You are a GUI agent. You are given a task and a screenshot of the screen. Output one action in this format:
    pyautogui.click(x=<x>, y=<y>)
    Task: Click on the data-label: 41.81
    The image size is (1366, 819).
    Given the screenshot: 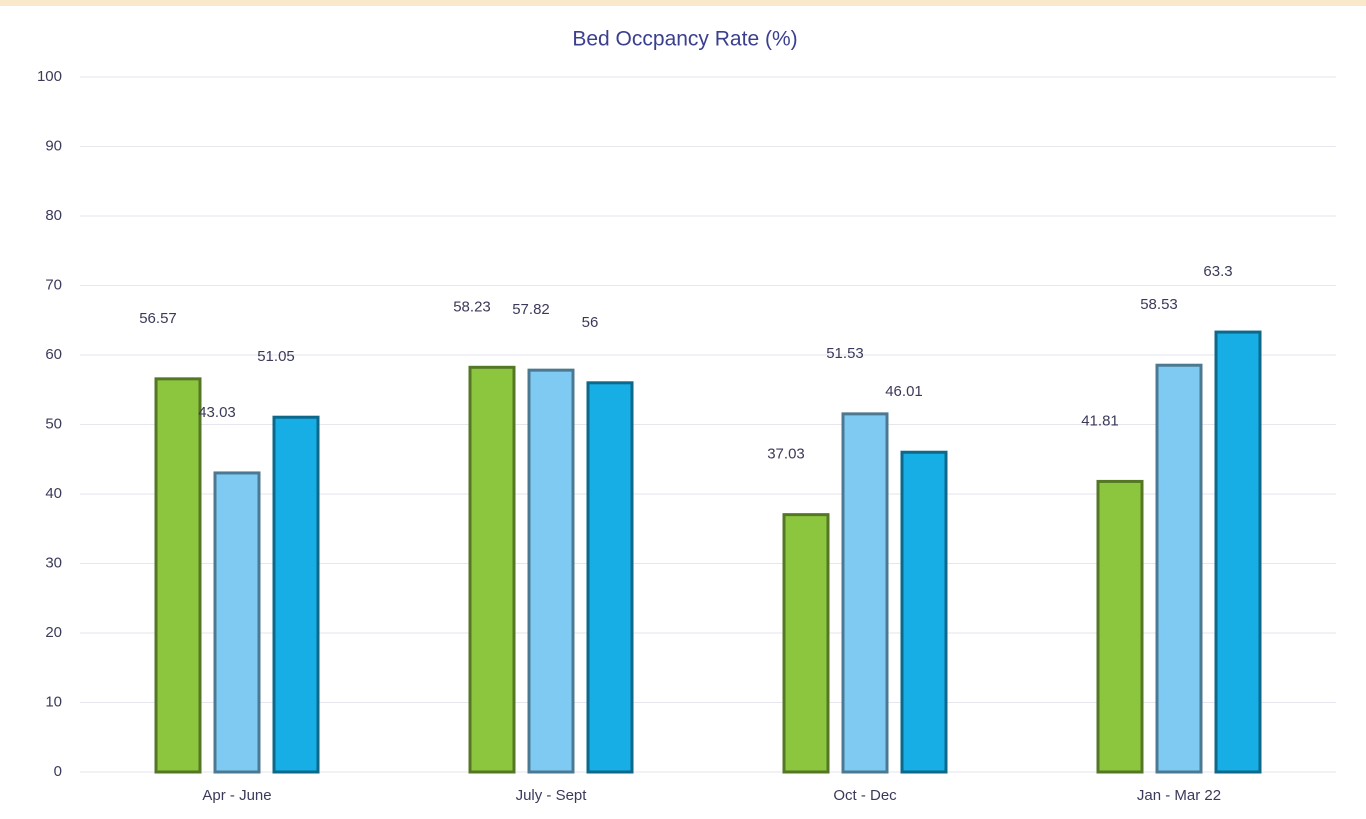 What is the action you would take?
    pyautogui.click(x=1100, y=420)
    